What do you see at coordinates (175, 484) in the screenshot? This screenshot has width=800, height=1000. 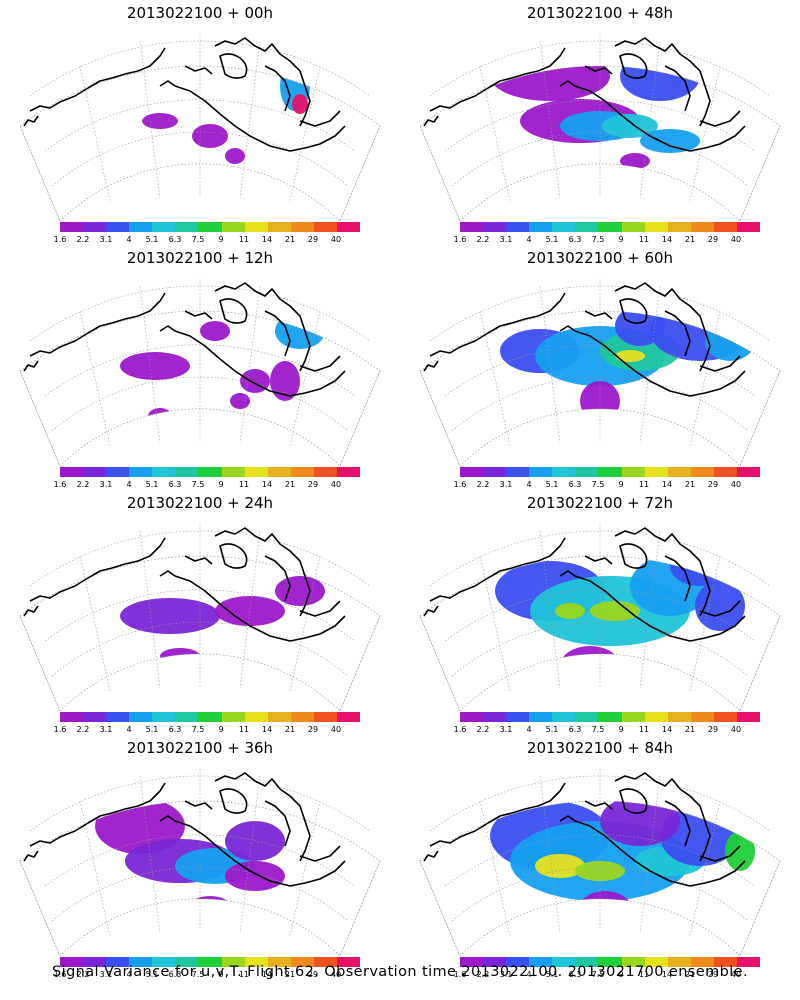 I see `colorbar-label: 6.3` at bounding box center [175, 484].